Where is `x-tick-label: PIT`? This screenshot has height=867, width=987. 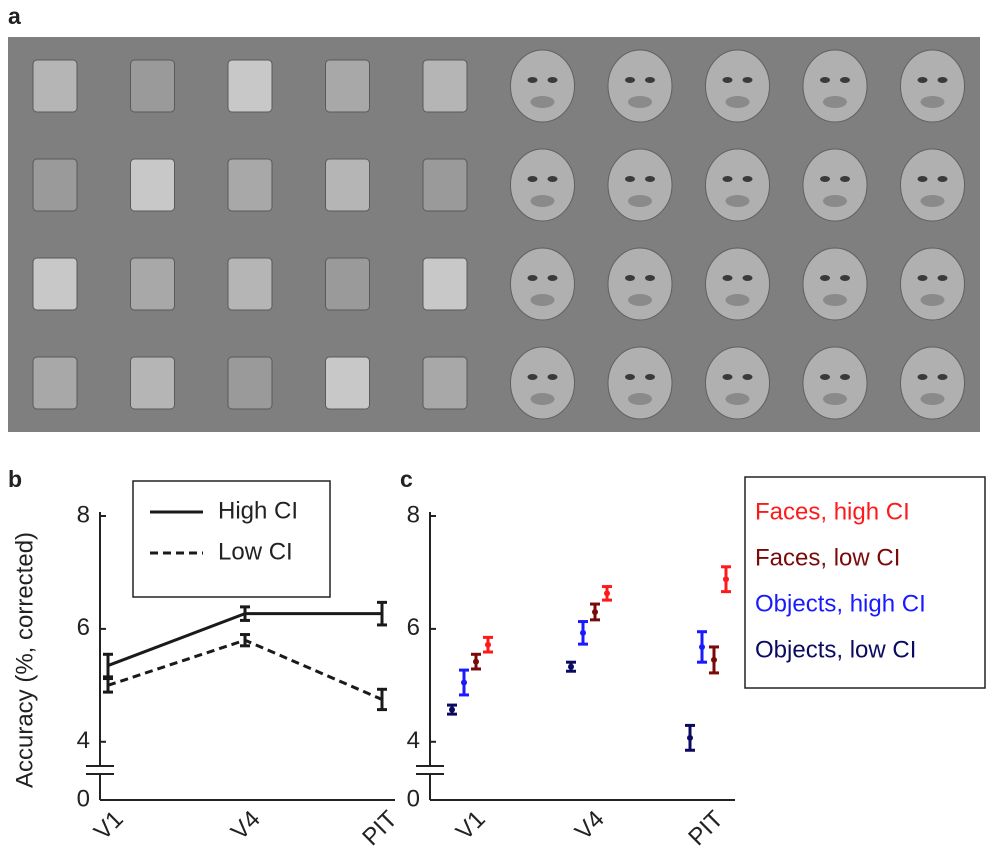 x-tick-label: PIT is located at coordinates (380, 828).